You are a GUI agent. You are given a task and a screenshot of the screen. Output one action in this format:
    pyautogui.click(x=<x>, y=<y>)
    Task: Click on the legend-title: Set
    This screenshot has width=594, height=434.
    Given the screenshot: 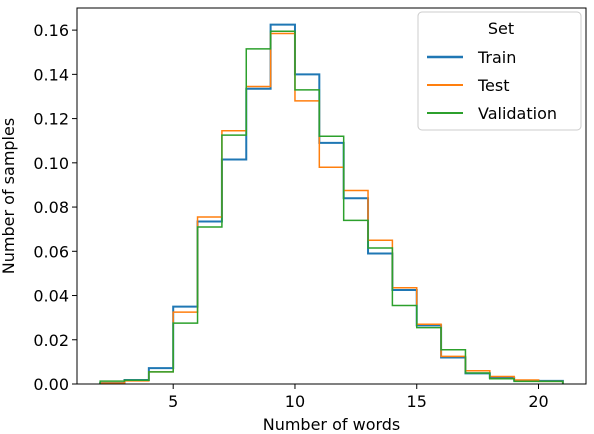 What is the action you would take?
    pyautogui.click(x=501, y=28)
    